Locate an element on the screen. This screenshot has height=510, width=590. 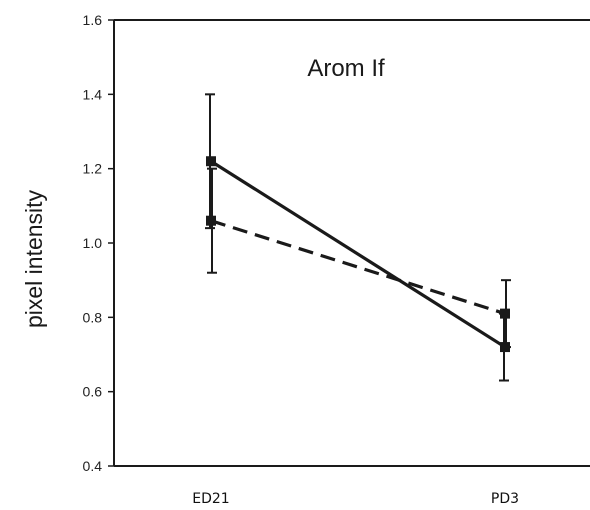
y-axis-ticks: 0.4 0.6 0.8 1.0 1.2 1.4 1.6 is located at coordinates (98, 243).